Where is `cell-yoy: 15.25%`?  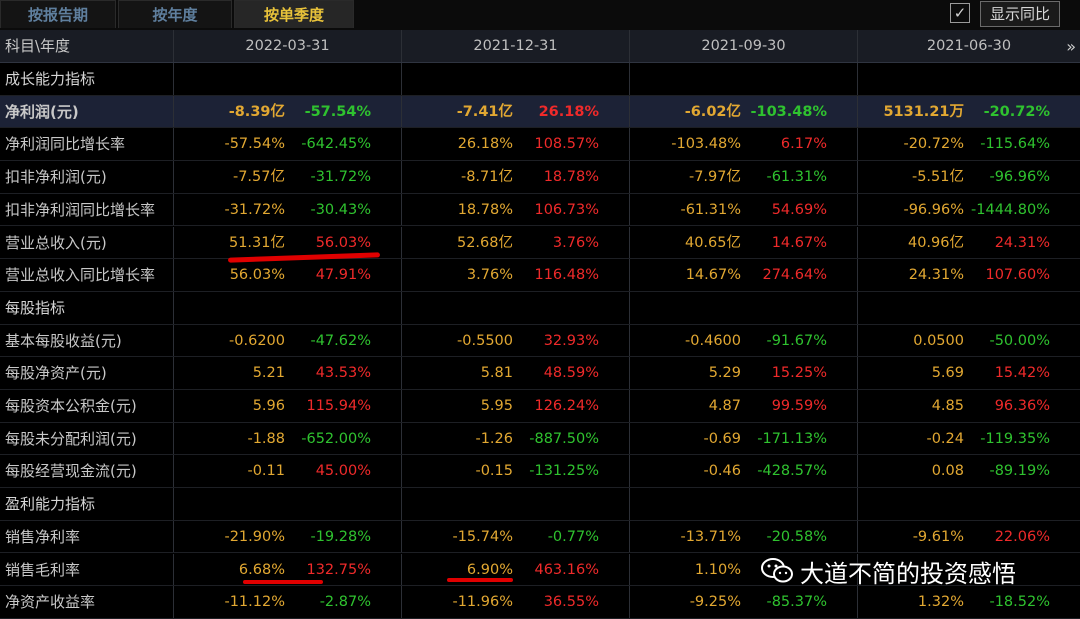 cell-yoy: 15.25% is located at coordinates (799, 373).